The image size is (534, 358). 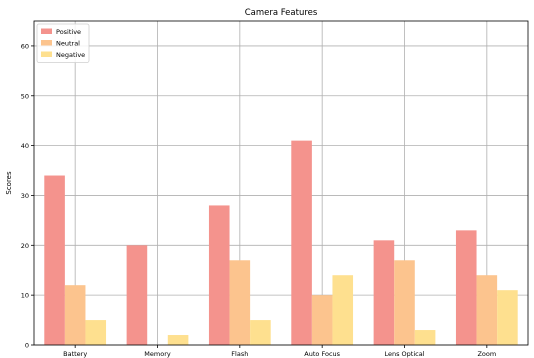 What do you see at coordinates (46, 54) in the screenshot?
I see `legend-swatch-negative` at bounding box center [46, 54].